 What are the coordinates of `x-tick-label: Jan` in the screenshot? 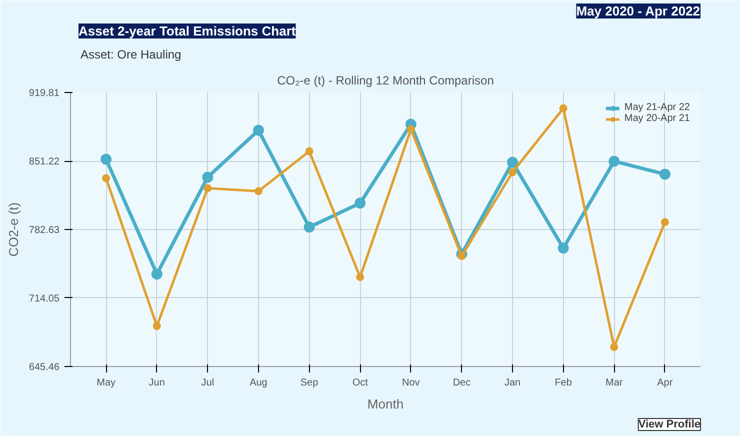 It's located at (512, 383).